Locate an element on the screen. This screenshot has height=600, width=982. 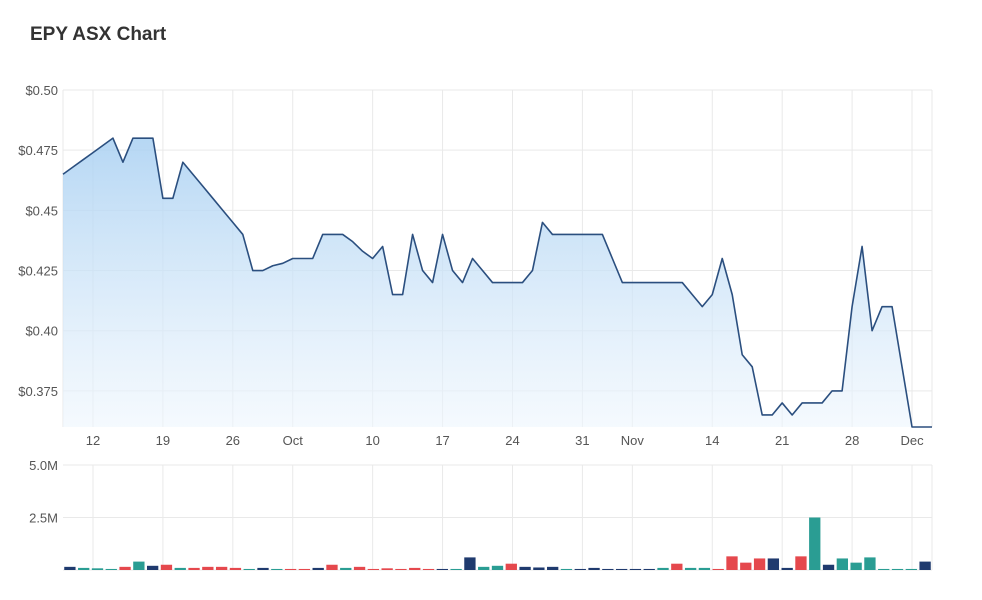
x-tick-label: 12 is located at coordinates (93, 440).